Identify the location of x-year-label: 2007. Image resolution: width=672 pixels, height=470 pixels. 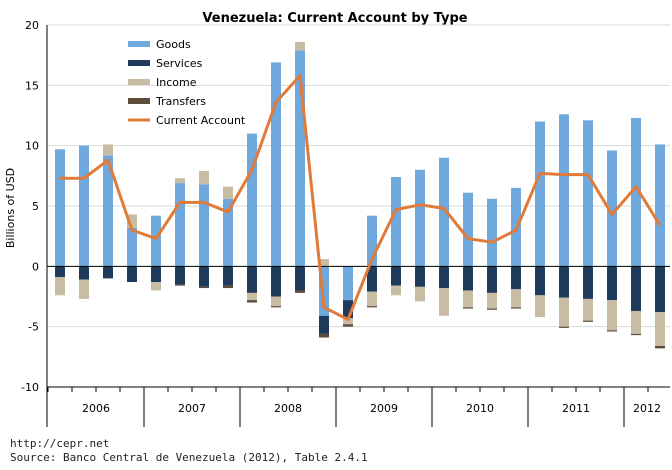
(192, 408).